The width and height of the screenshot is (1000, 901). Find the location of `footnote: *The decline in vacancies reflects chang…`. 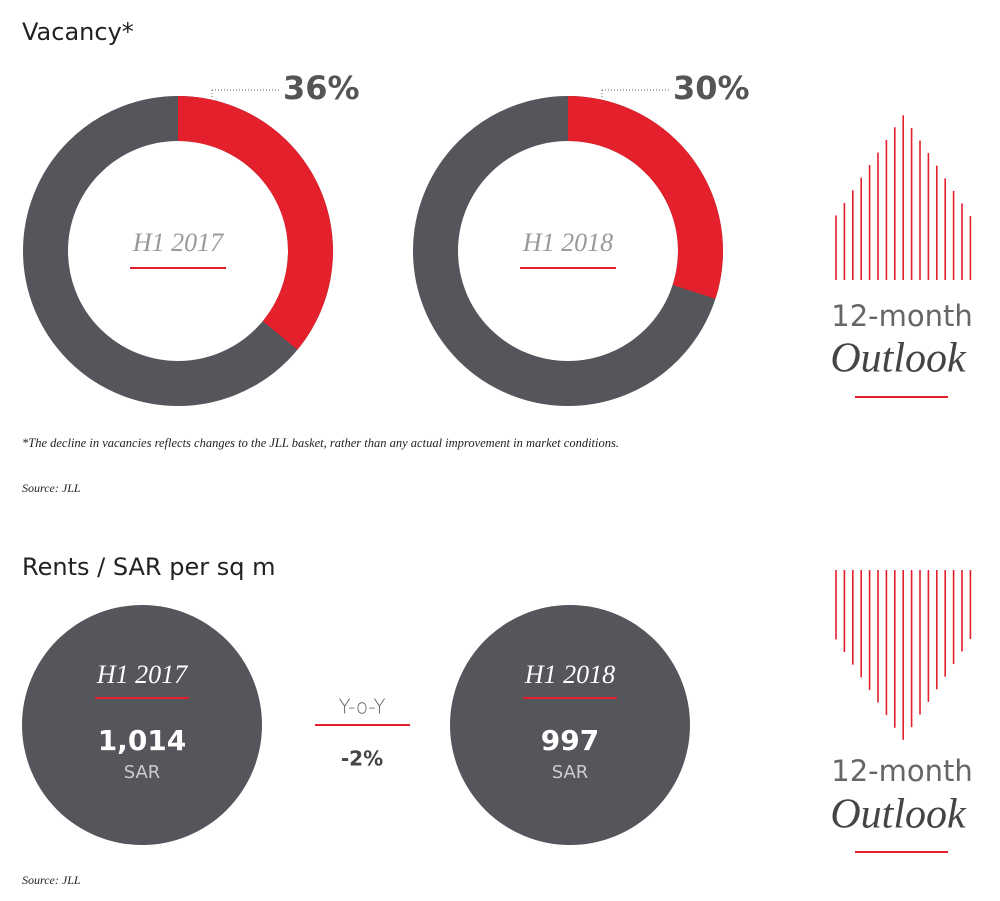

footnote: *The decline in vacancies reflects chang… is located at coordinates (320, 443).